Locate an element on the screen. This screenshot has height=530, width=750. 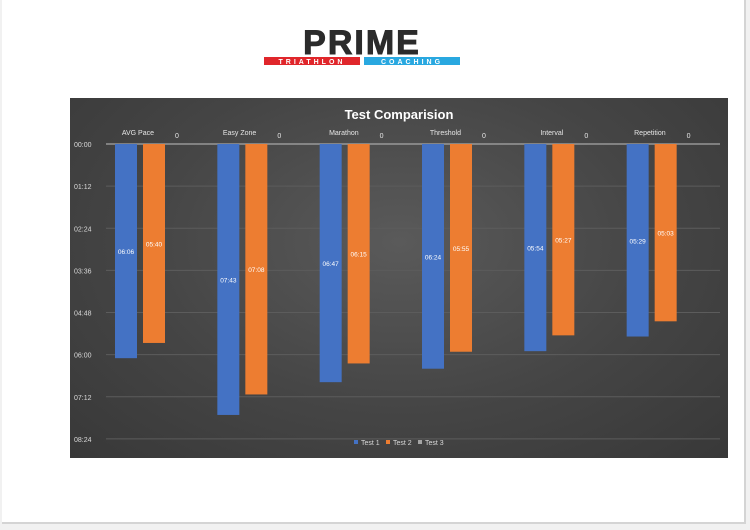
y-tick-label: 08:24 is located at coordinates (83, 440).